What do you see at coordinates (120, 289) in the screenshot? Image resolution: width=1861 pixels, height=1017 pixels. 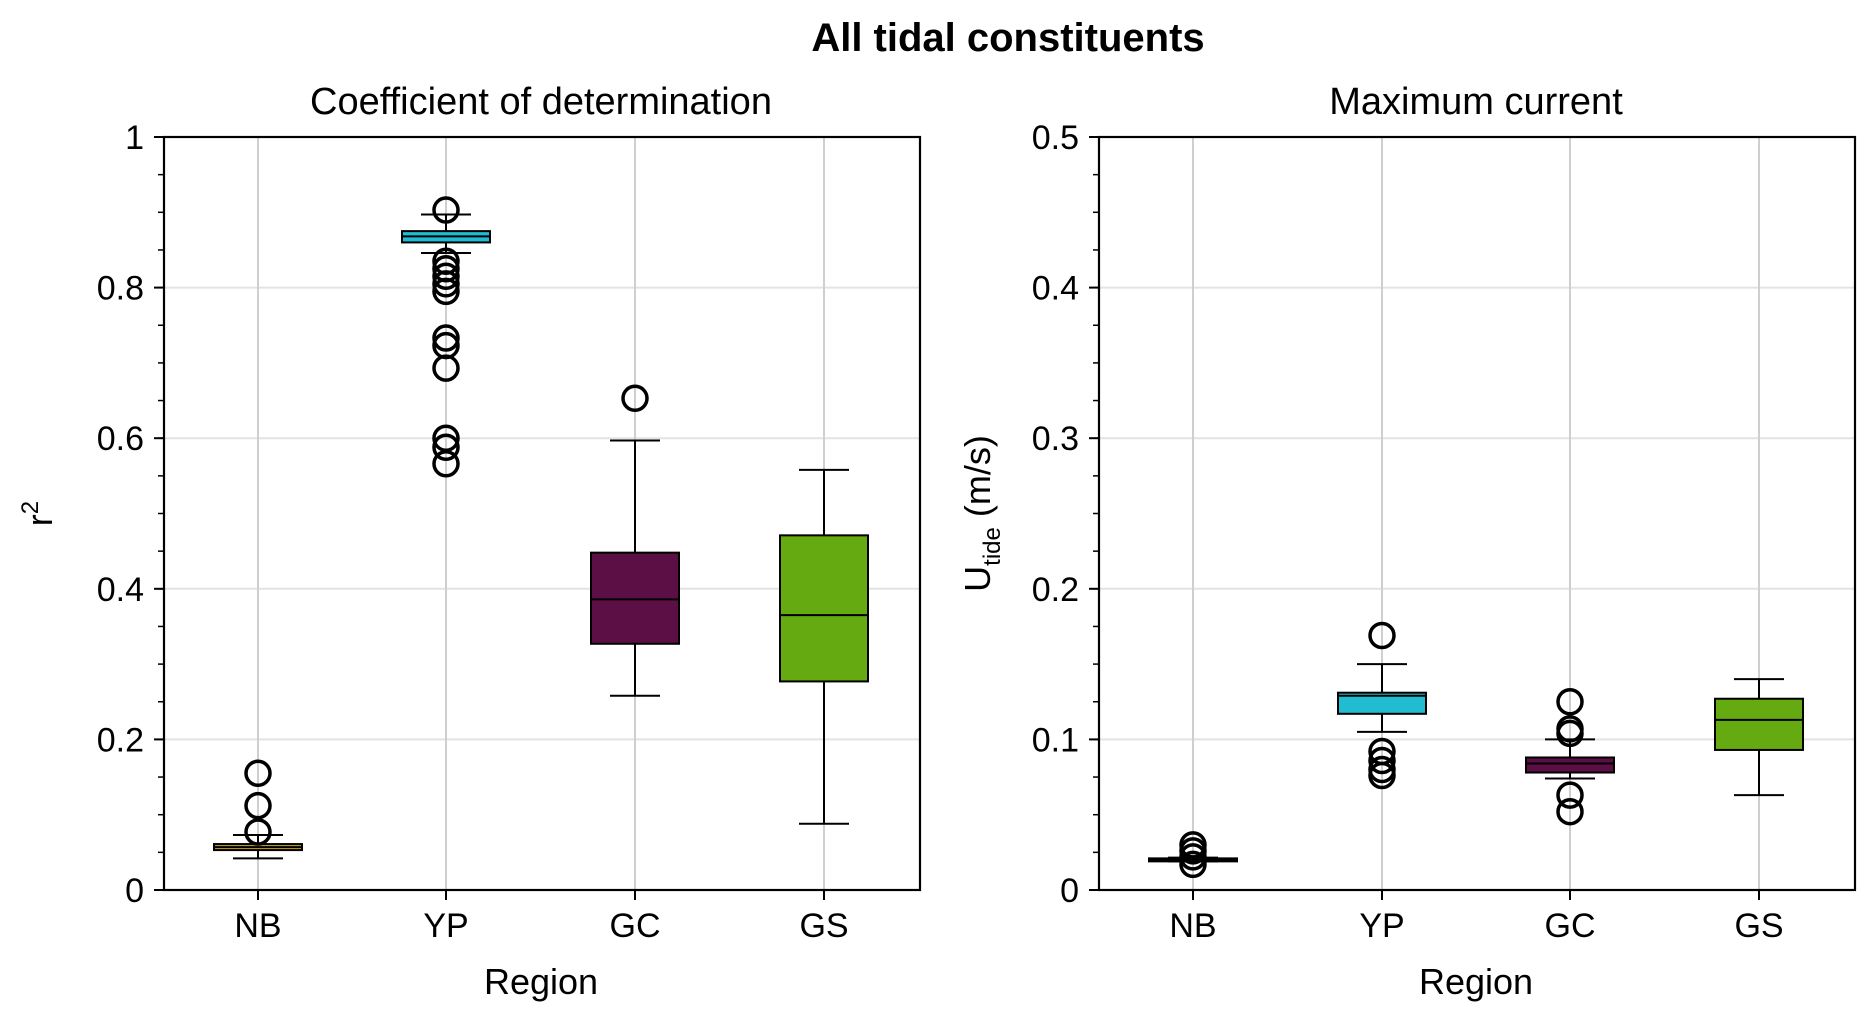 I see `y-tick-label: 0.8` at bounding box center [120, 289].